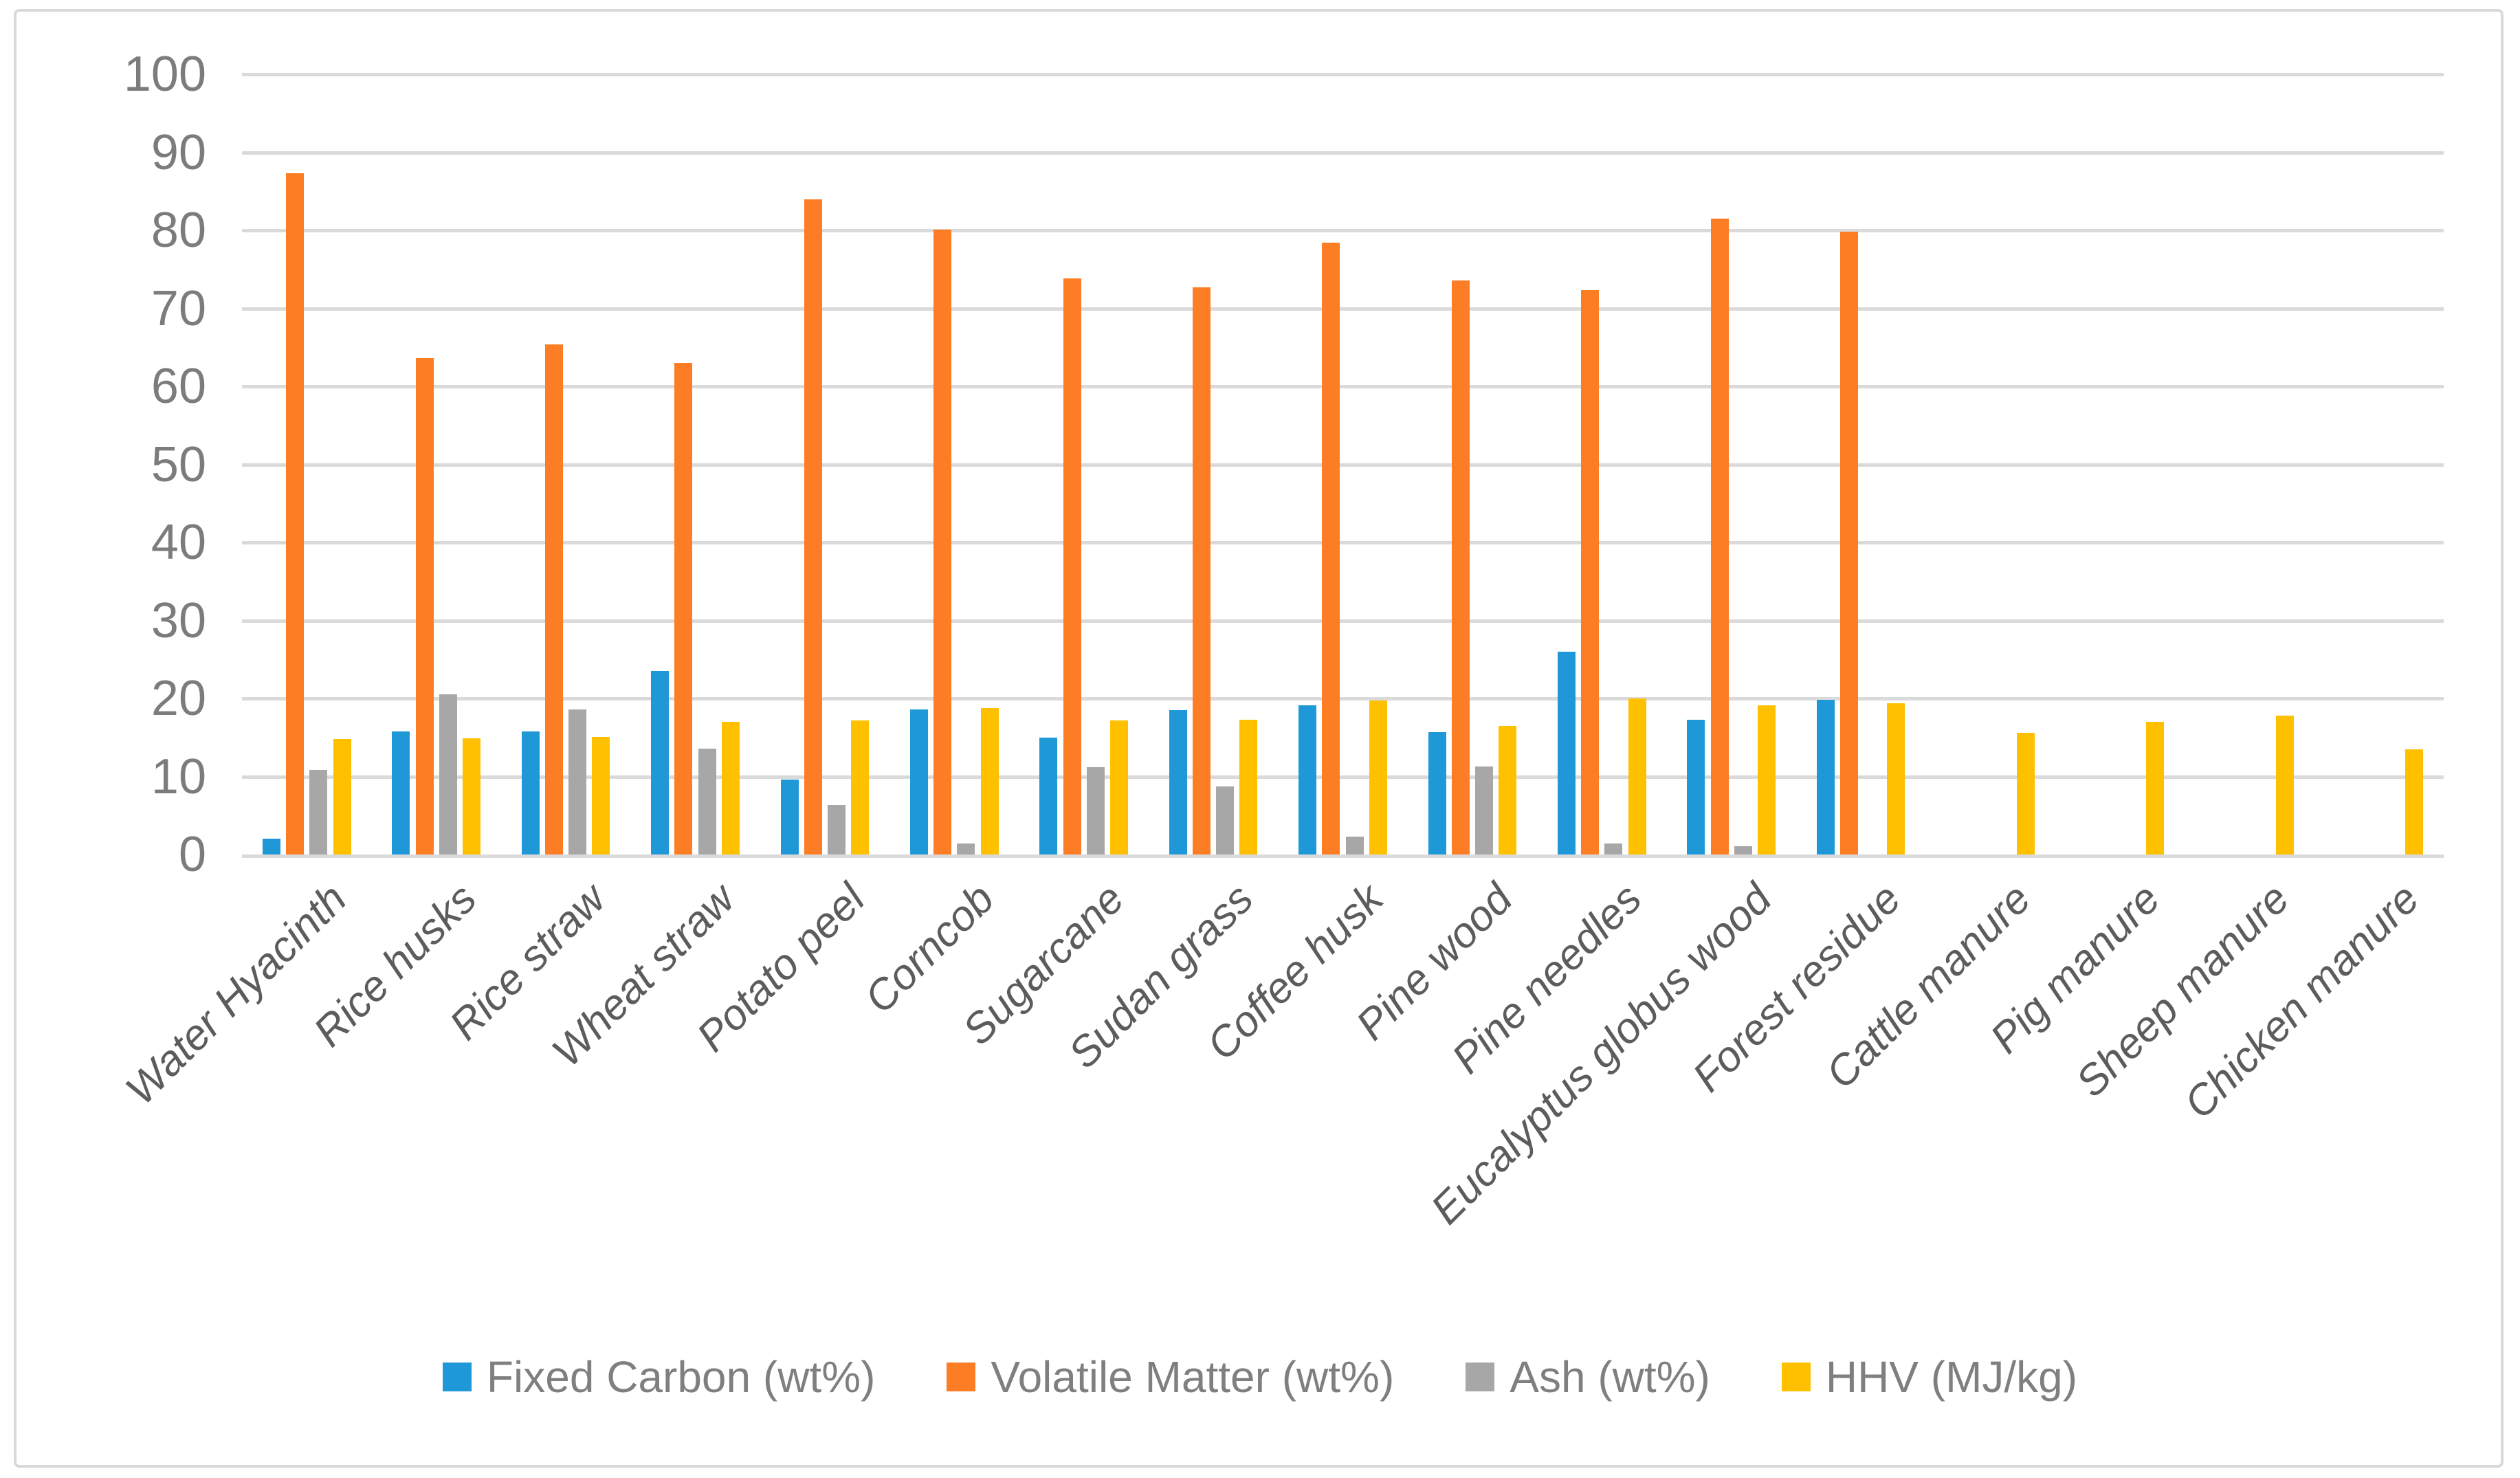  What do you see at coordinates (2025, 793) in the screenshot?
I see `bar-hhv-mj-kg-cattle-manure` at bounding box center [2025, 793].